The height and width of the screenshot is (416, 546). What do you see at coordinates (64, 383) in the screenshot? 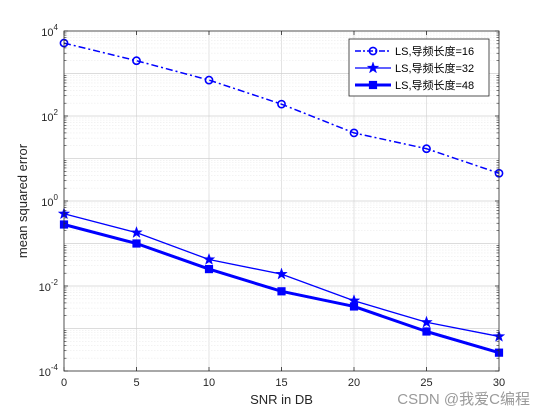
I see `x-tick-label: 0` at bounding box center [64, 383].